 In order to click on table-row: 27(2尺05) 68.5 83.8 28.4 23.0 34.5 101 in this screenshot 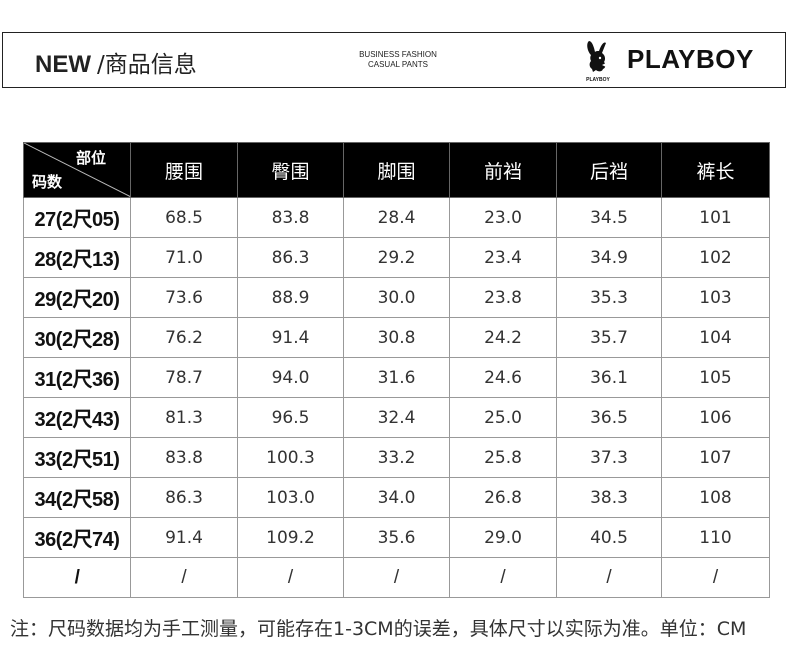, I will do `click(396, 217)`.